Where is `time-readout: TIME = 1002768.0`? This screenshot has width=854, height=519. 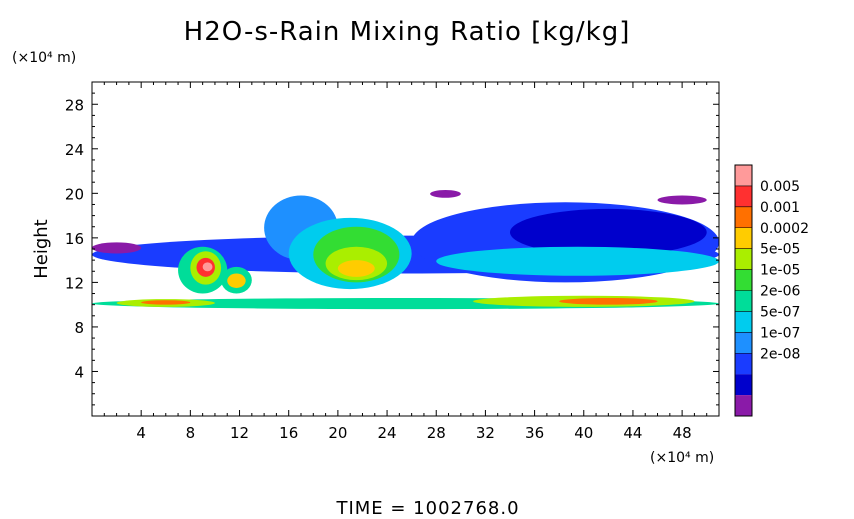 time-readout: TIME = 1002768.0 is located at coordinates (427, 508).